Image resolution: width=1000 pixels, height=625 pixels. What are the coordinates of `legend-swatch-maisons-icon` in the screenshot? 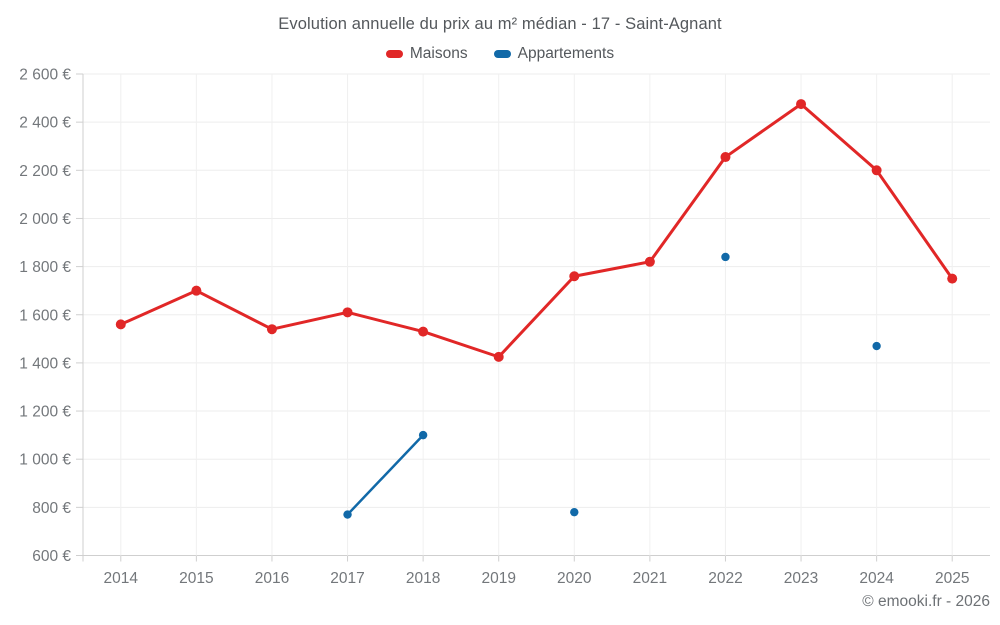 It's located at (394, 54).